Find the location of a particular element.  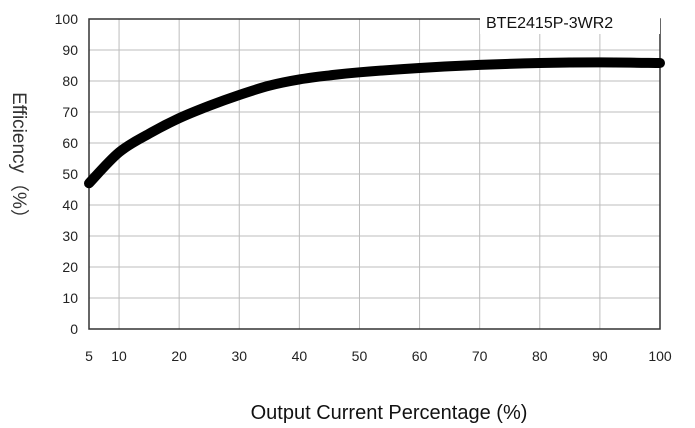

y-tick-label: 50 is located at coordinates (70, 174).